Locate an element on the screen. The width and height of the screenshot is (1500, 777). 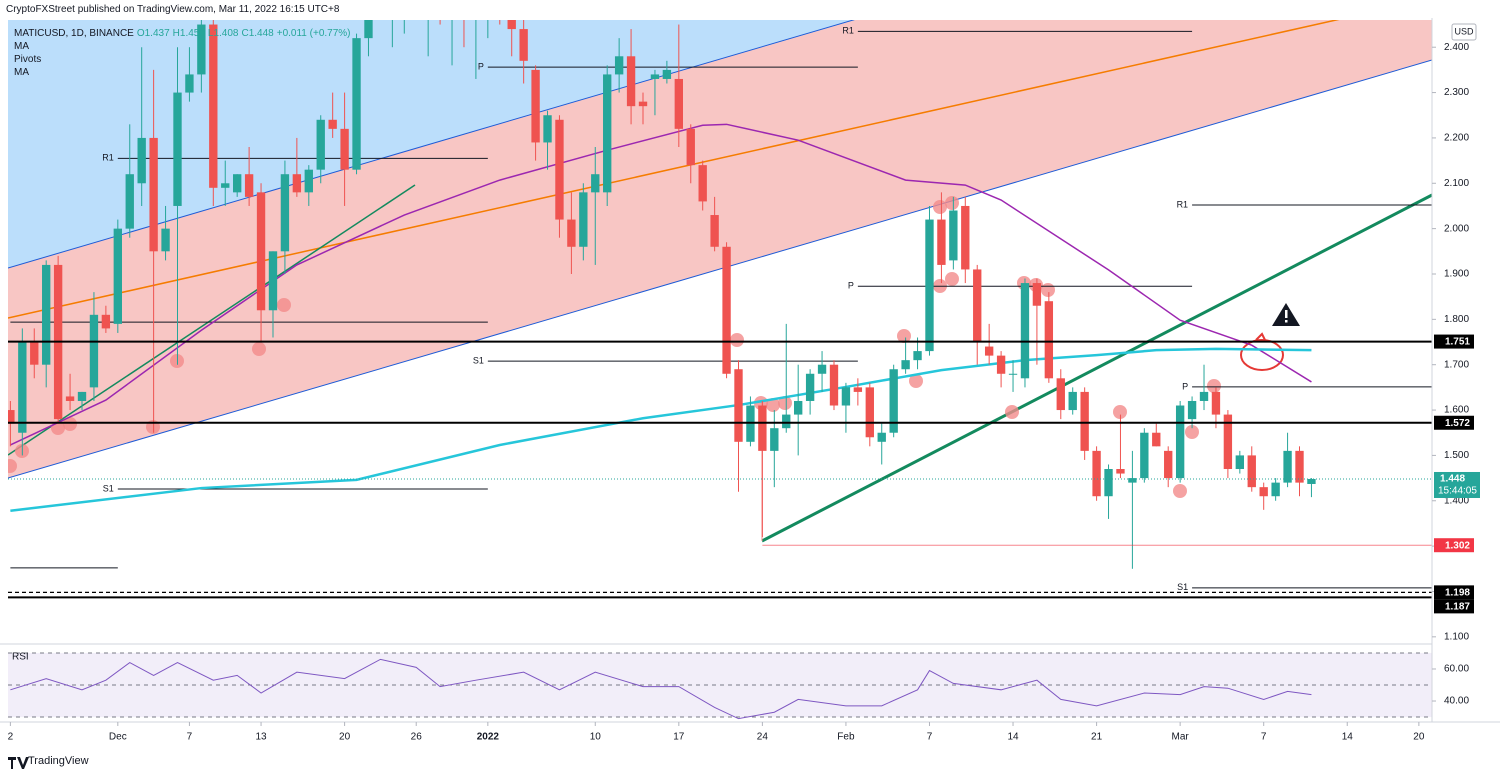
indicator: MA is located at coordinates (21, 46).